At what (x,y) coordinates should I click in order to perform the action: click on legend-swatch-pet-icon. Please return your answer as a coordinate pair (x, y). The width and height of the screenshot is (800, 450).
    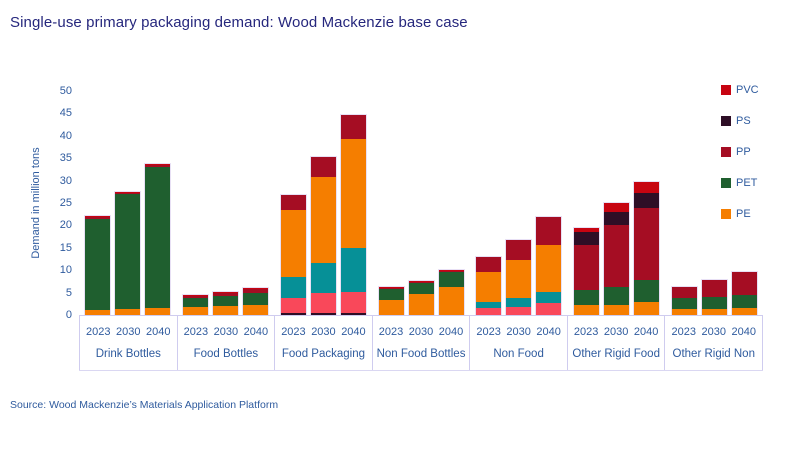
    Looking at the image, I should click on (726, 183).